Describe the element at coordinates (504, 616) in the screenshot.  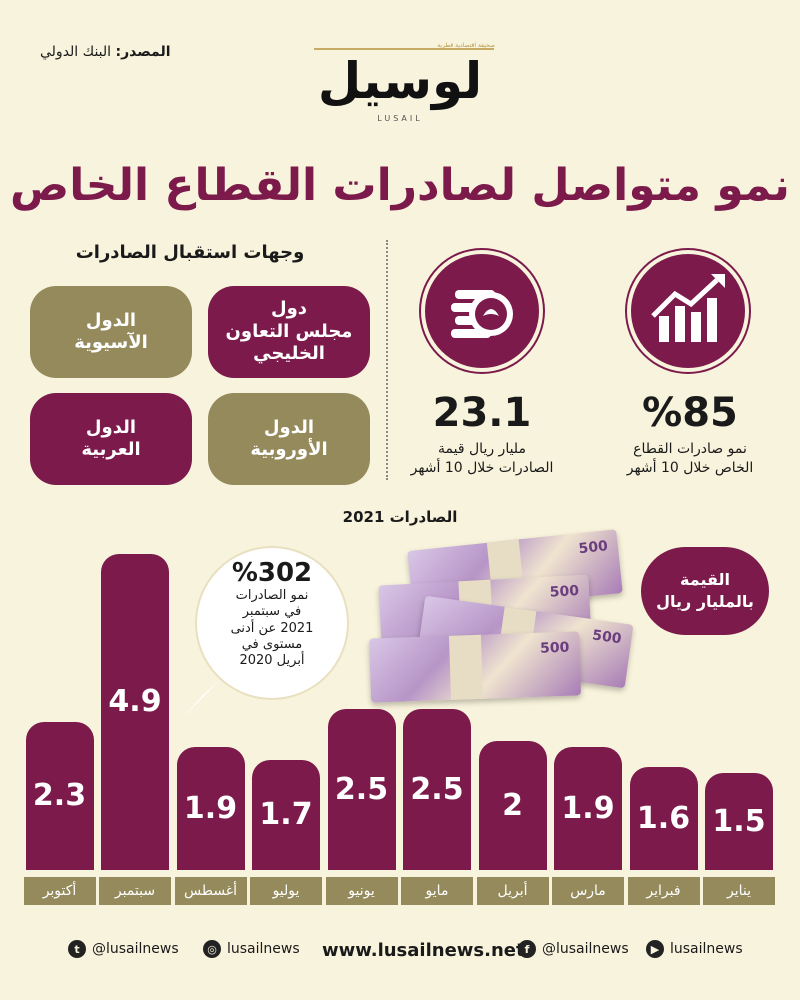
I see `banknotes-illustration: 500 500 500 500` at that location.